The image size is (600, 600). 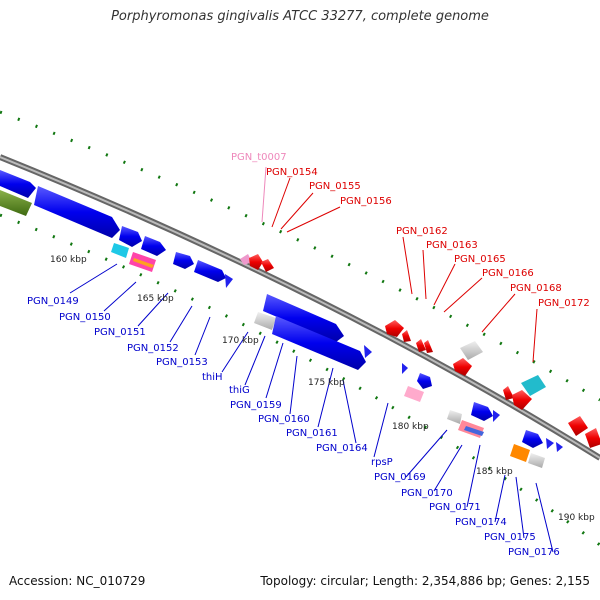 What do you see at coordinates (382, 462) in the screenshot?
I see `gene-label: rpsP` at bounding box center [382, 462].